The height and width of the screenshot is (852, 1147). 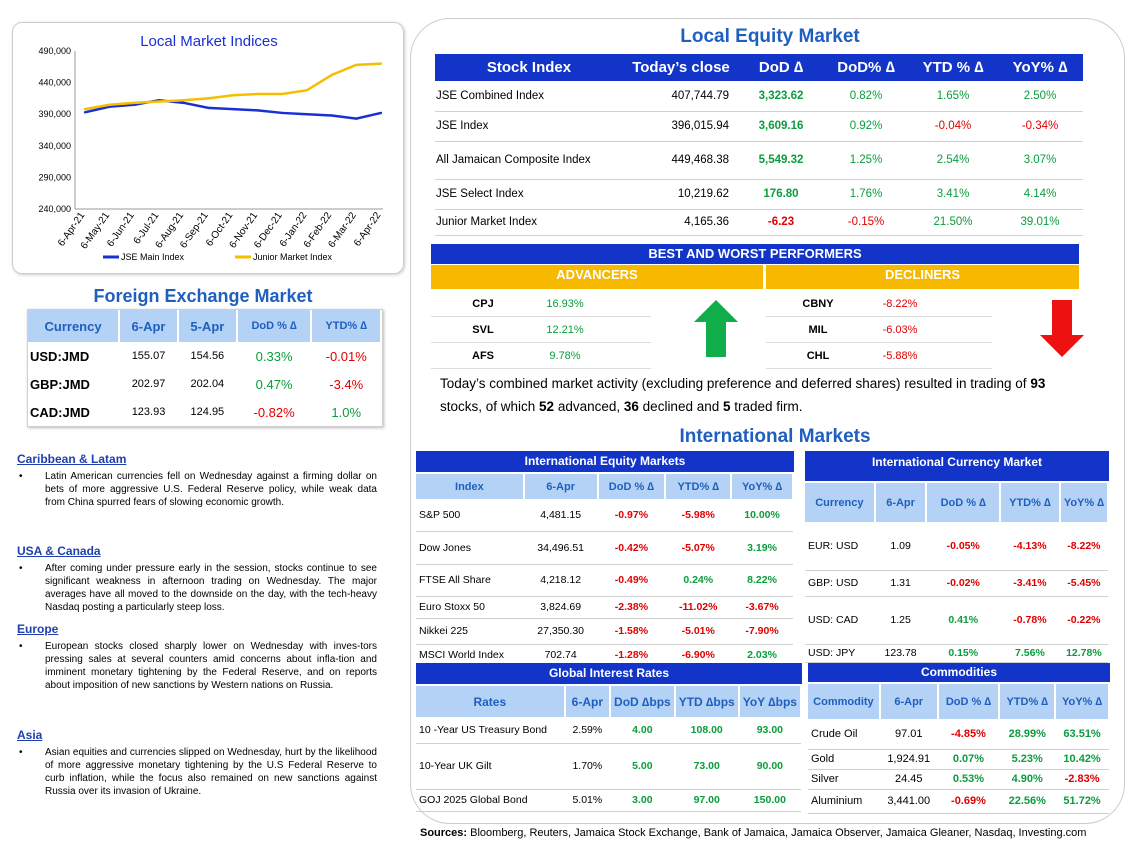 What do you see at coordinates (1030, 501) in the screenshot?
I see `header-cell: YTD% ∆` at bounding box center [1030, 501].